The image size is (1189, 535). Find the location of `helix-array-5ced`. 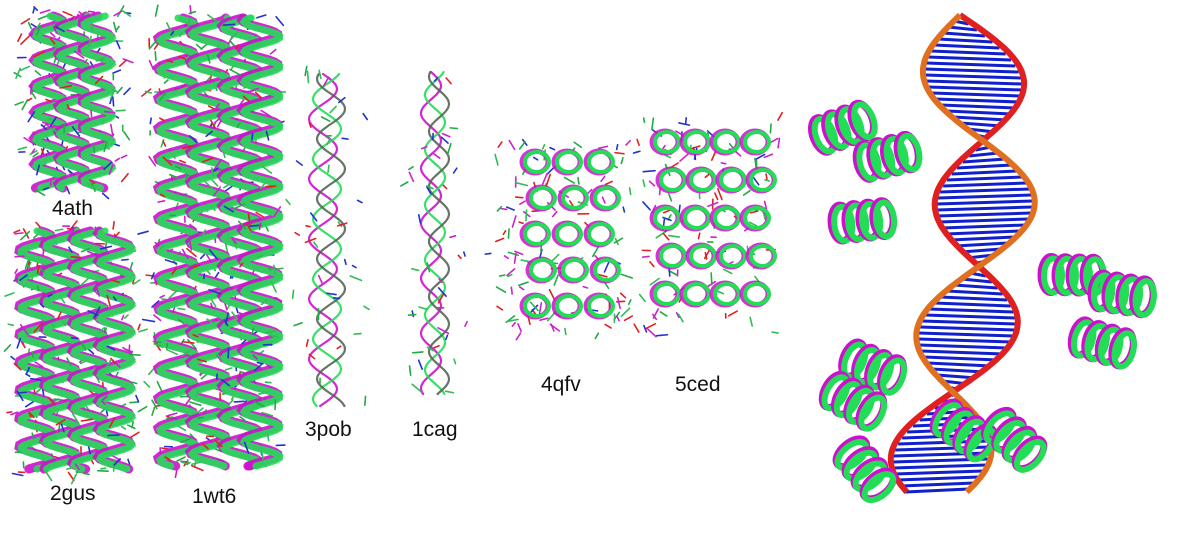

helix-array-5ced is located at coordinates (708, 224).